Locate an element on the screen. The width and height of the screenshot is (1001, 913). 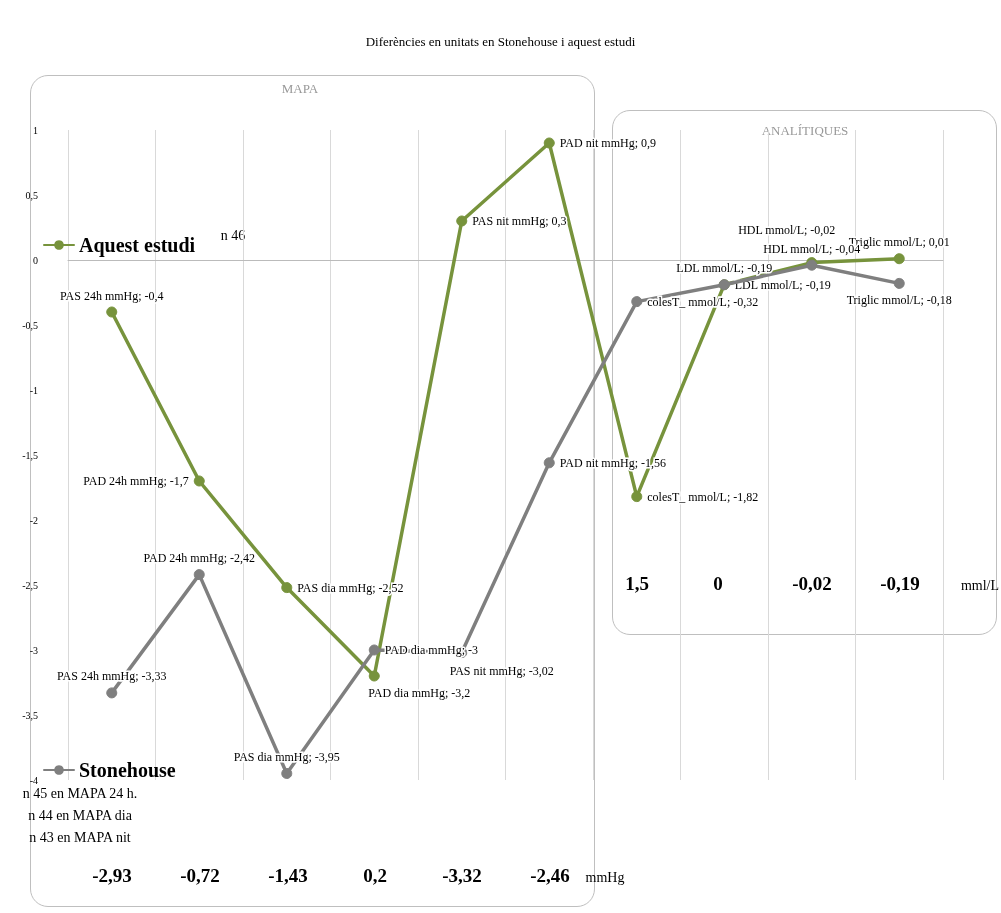
y-tick-label: 1 is located at coordinates (35, 130).